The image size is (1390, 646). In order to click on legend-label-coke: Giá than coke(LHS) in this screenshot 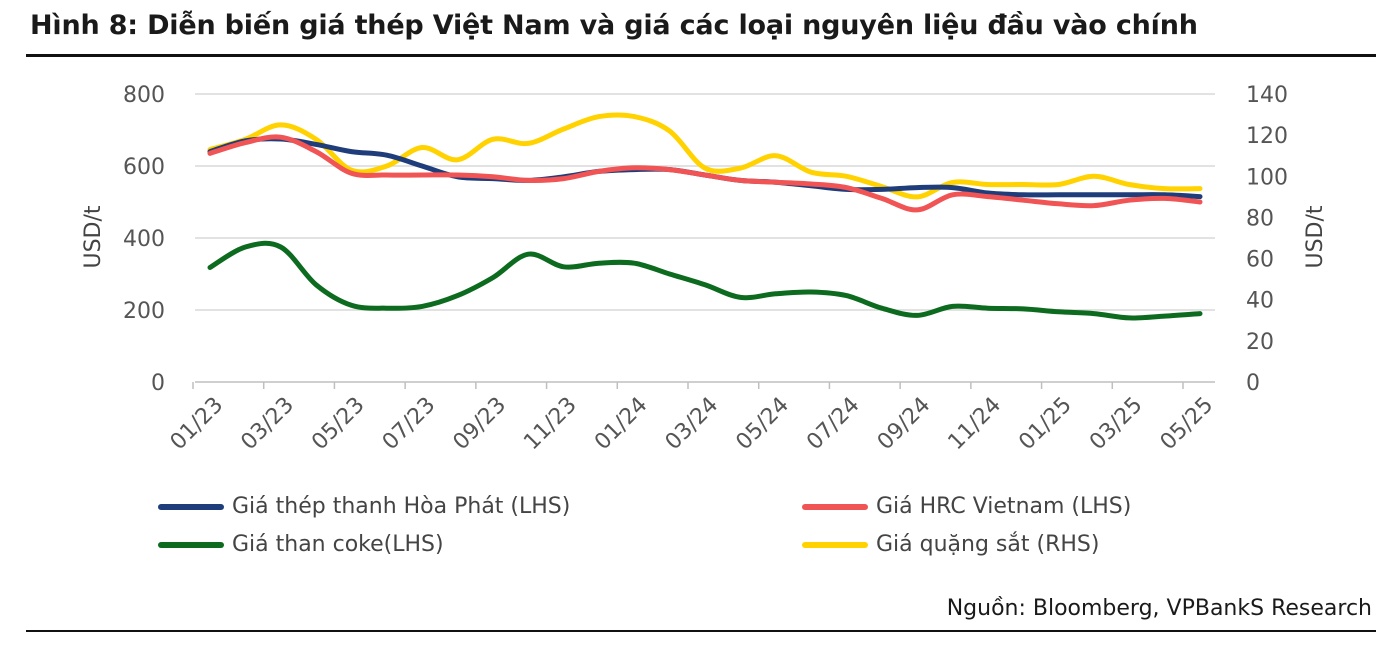, I will do `click(338, 544)`.